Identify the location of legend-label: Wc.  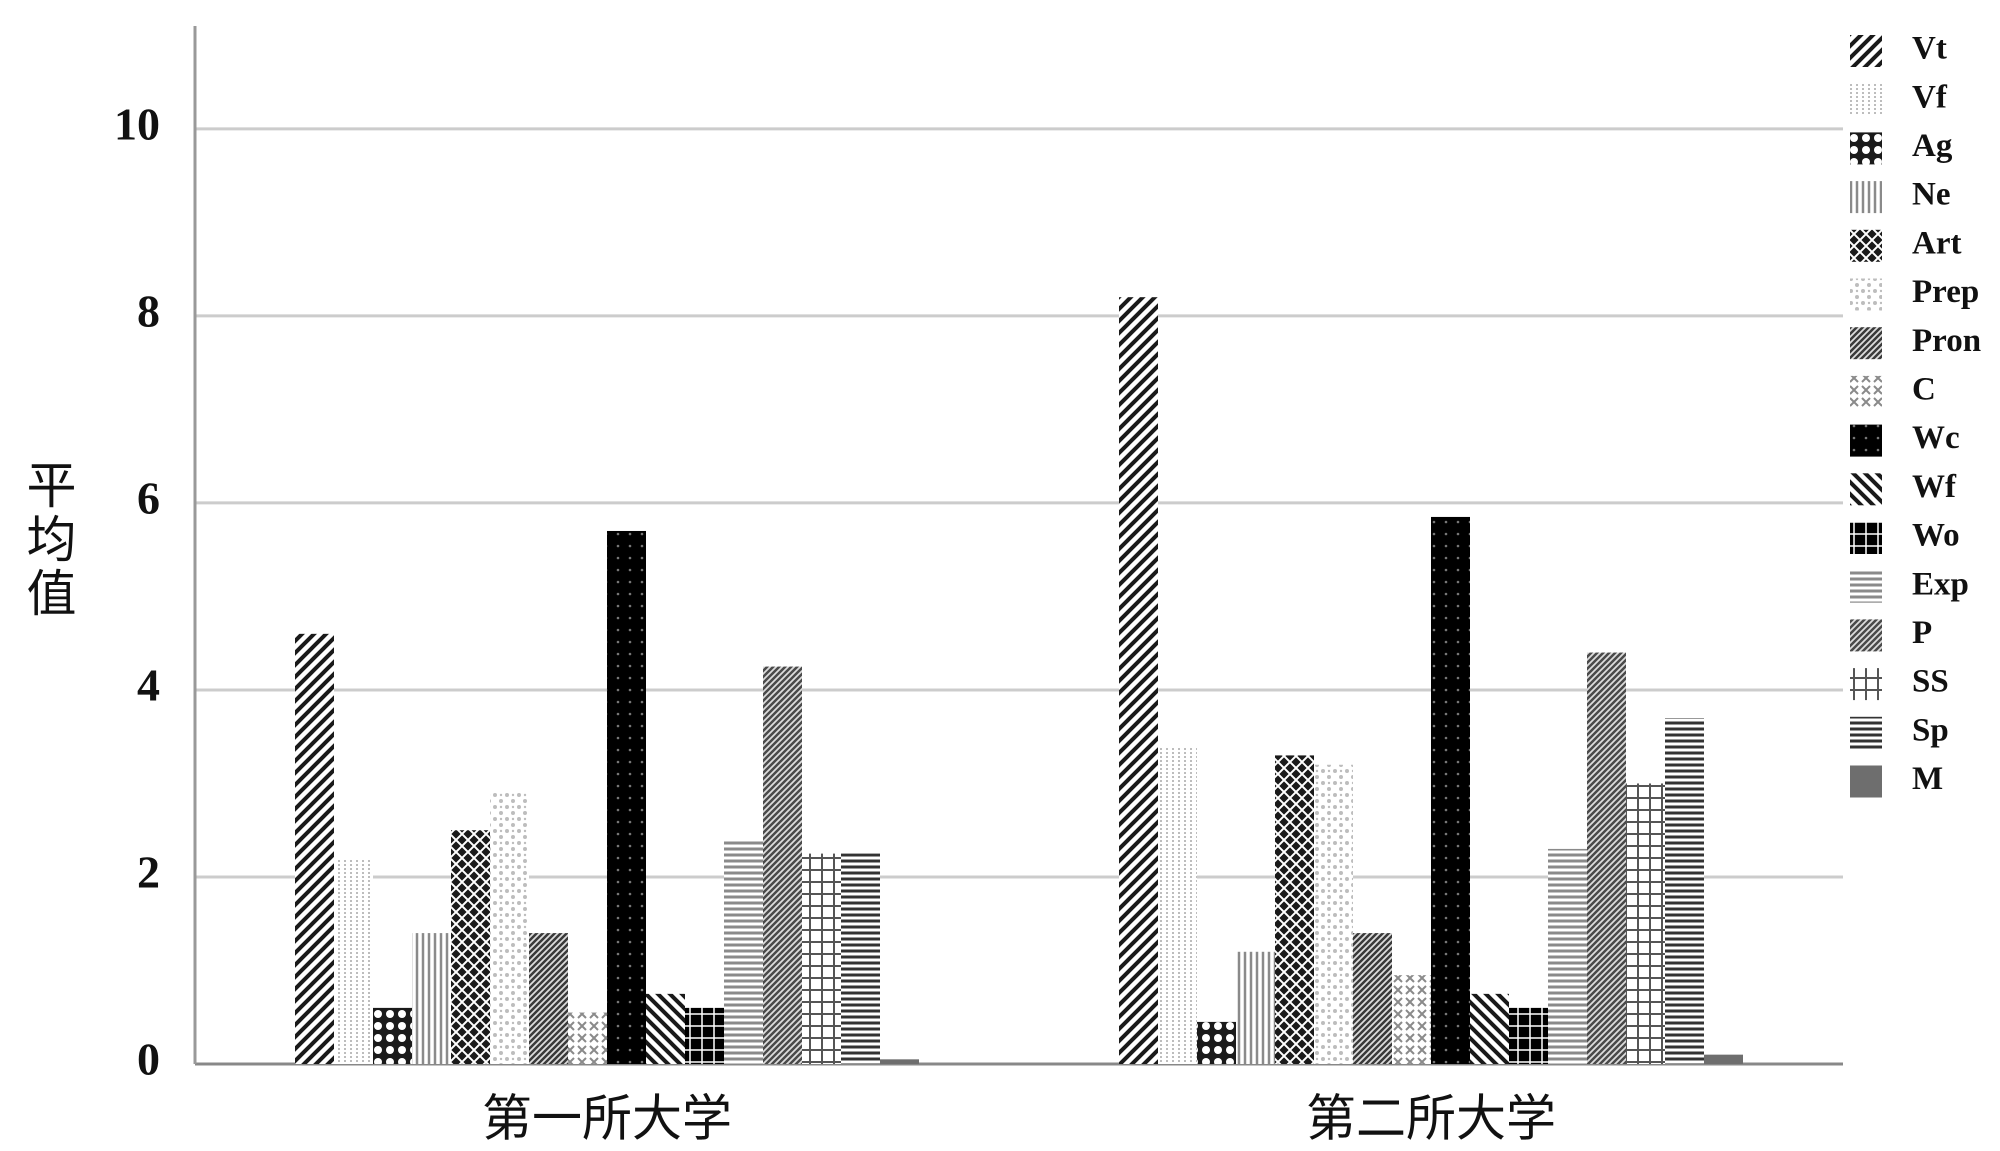
(1936, 438).